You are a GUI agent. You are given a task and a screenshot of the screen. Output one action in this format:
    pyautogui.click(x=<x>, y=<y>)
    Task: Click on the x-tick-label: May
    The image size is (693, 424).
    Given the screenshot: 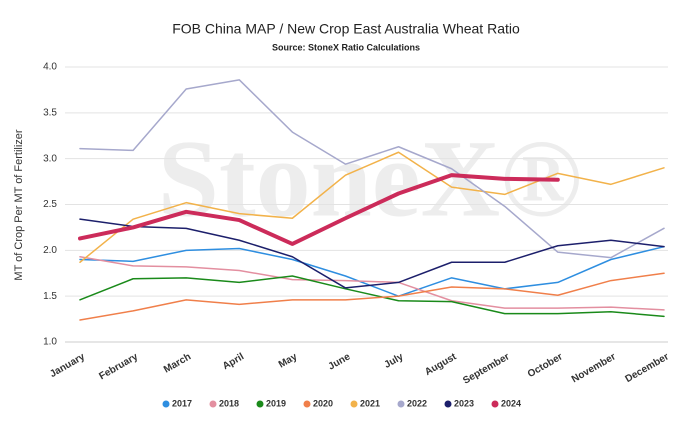 What is the action you would take?
    pyautogui.click(x=288, y=360)
    